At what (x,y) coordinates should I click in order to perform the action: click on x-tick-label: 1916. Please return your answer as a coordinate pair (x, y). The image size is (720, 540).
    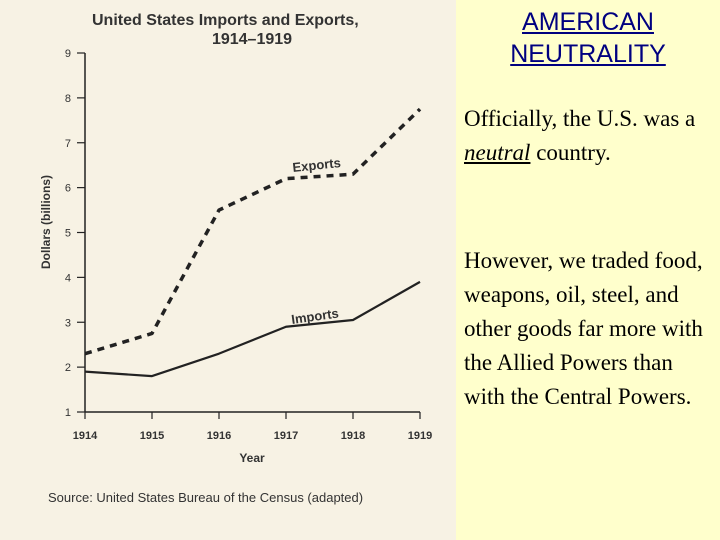
    Looking at the image, I should click on (219, 436).